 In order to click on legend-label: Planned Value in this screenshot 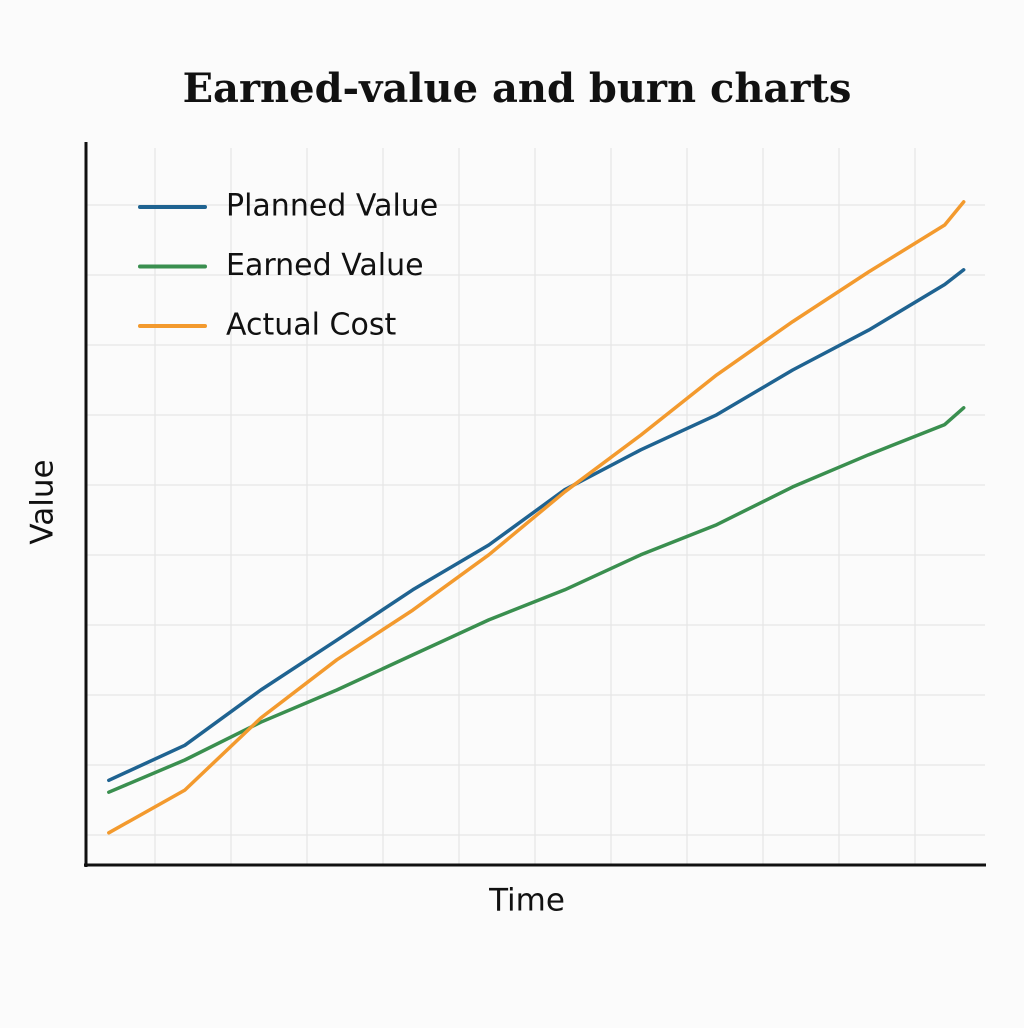, I will do `click(332, 206)`.